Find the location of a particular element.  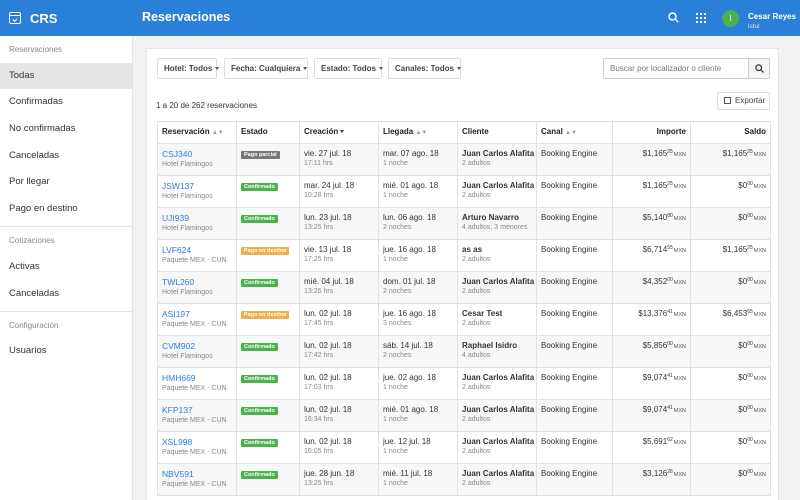

balance: $0 is located at coordinates (743, 409).